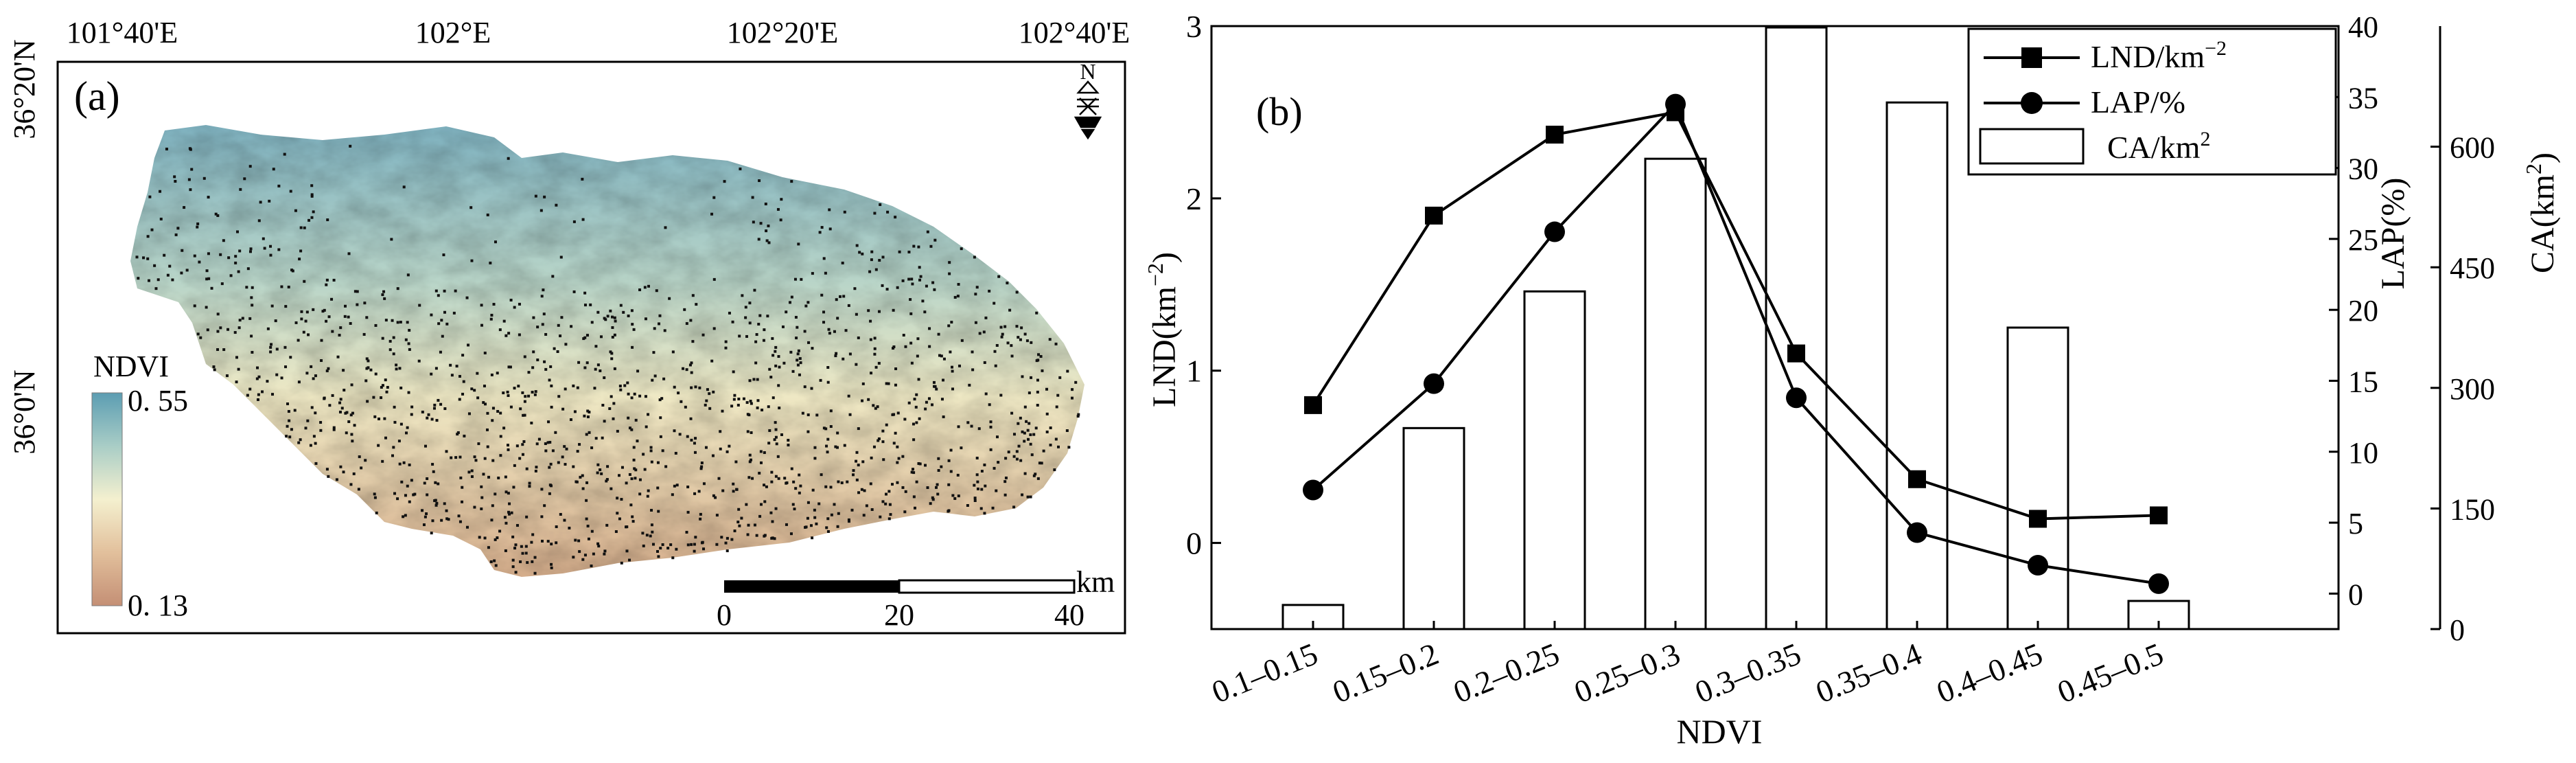 This screenshot has height=763, width=2576. Describe the element at coordinates (2533, 168) in the screenshot. I see `right-axis-ca-title-sup: 2` at that location.